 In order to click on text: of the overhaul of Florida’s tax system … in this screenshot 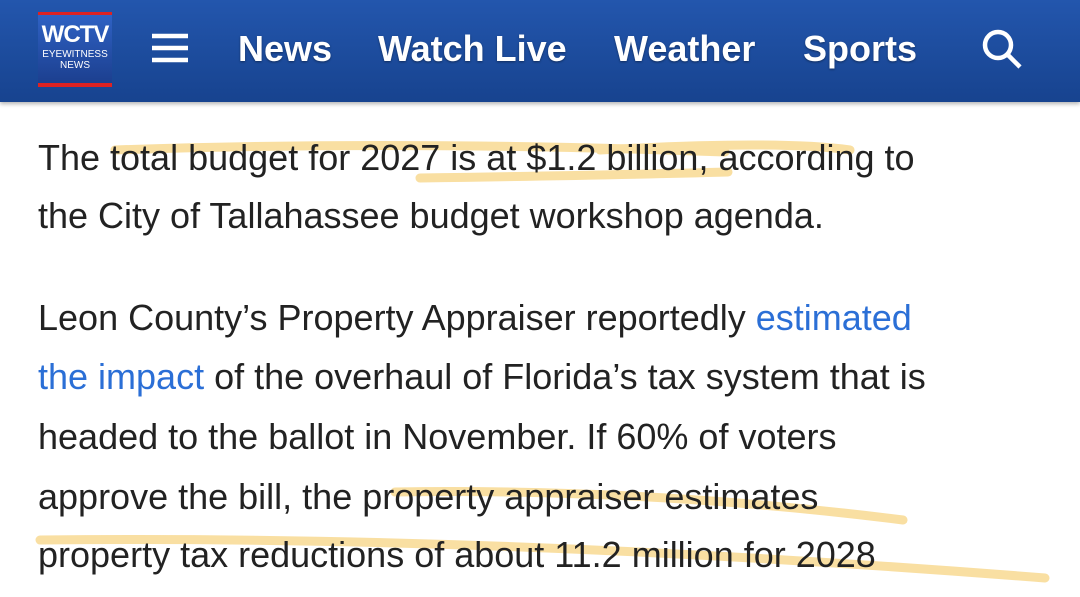, I will do `click(565, 376)`.